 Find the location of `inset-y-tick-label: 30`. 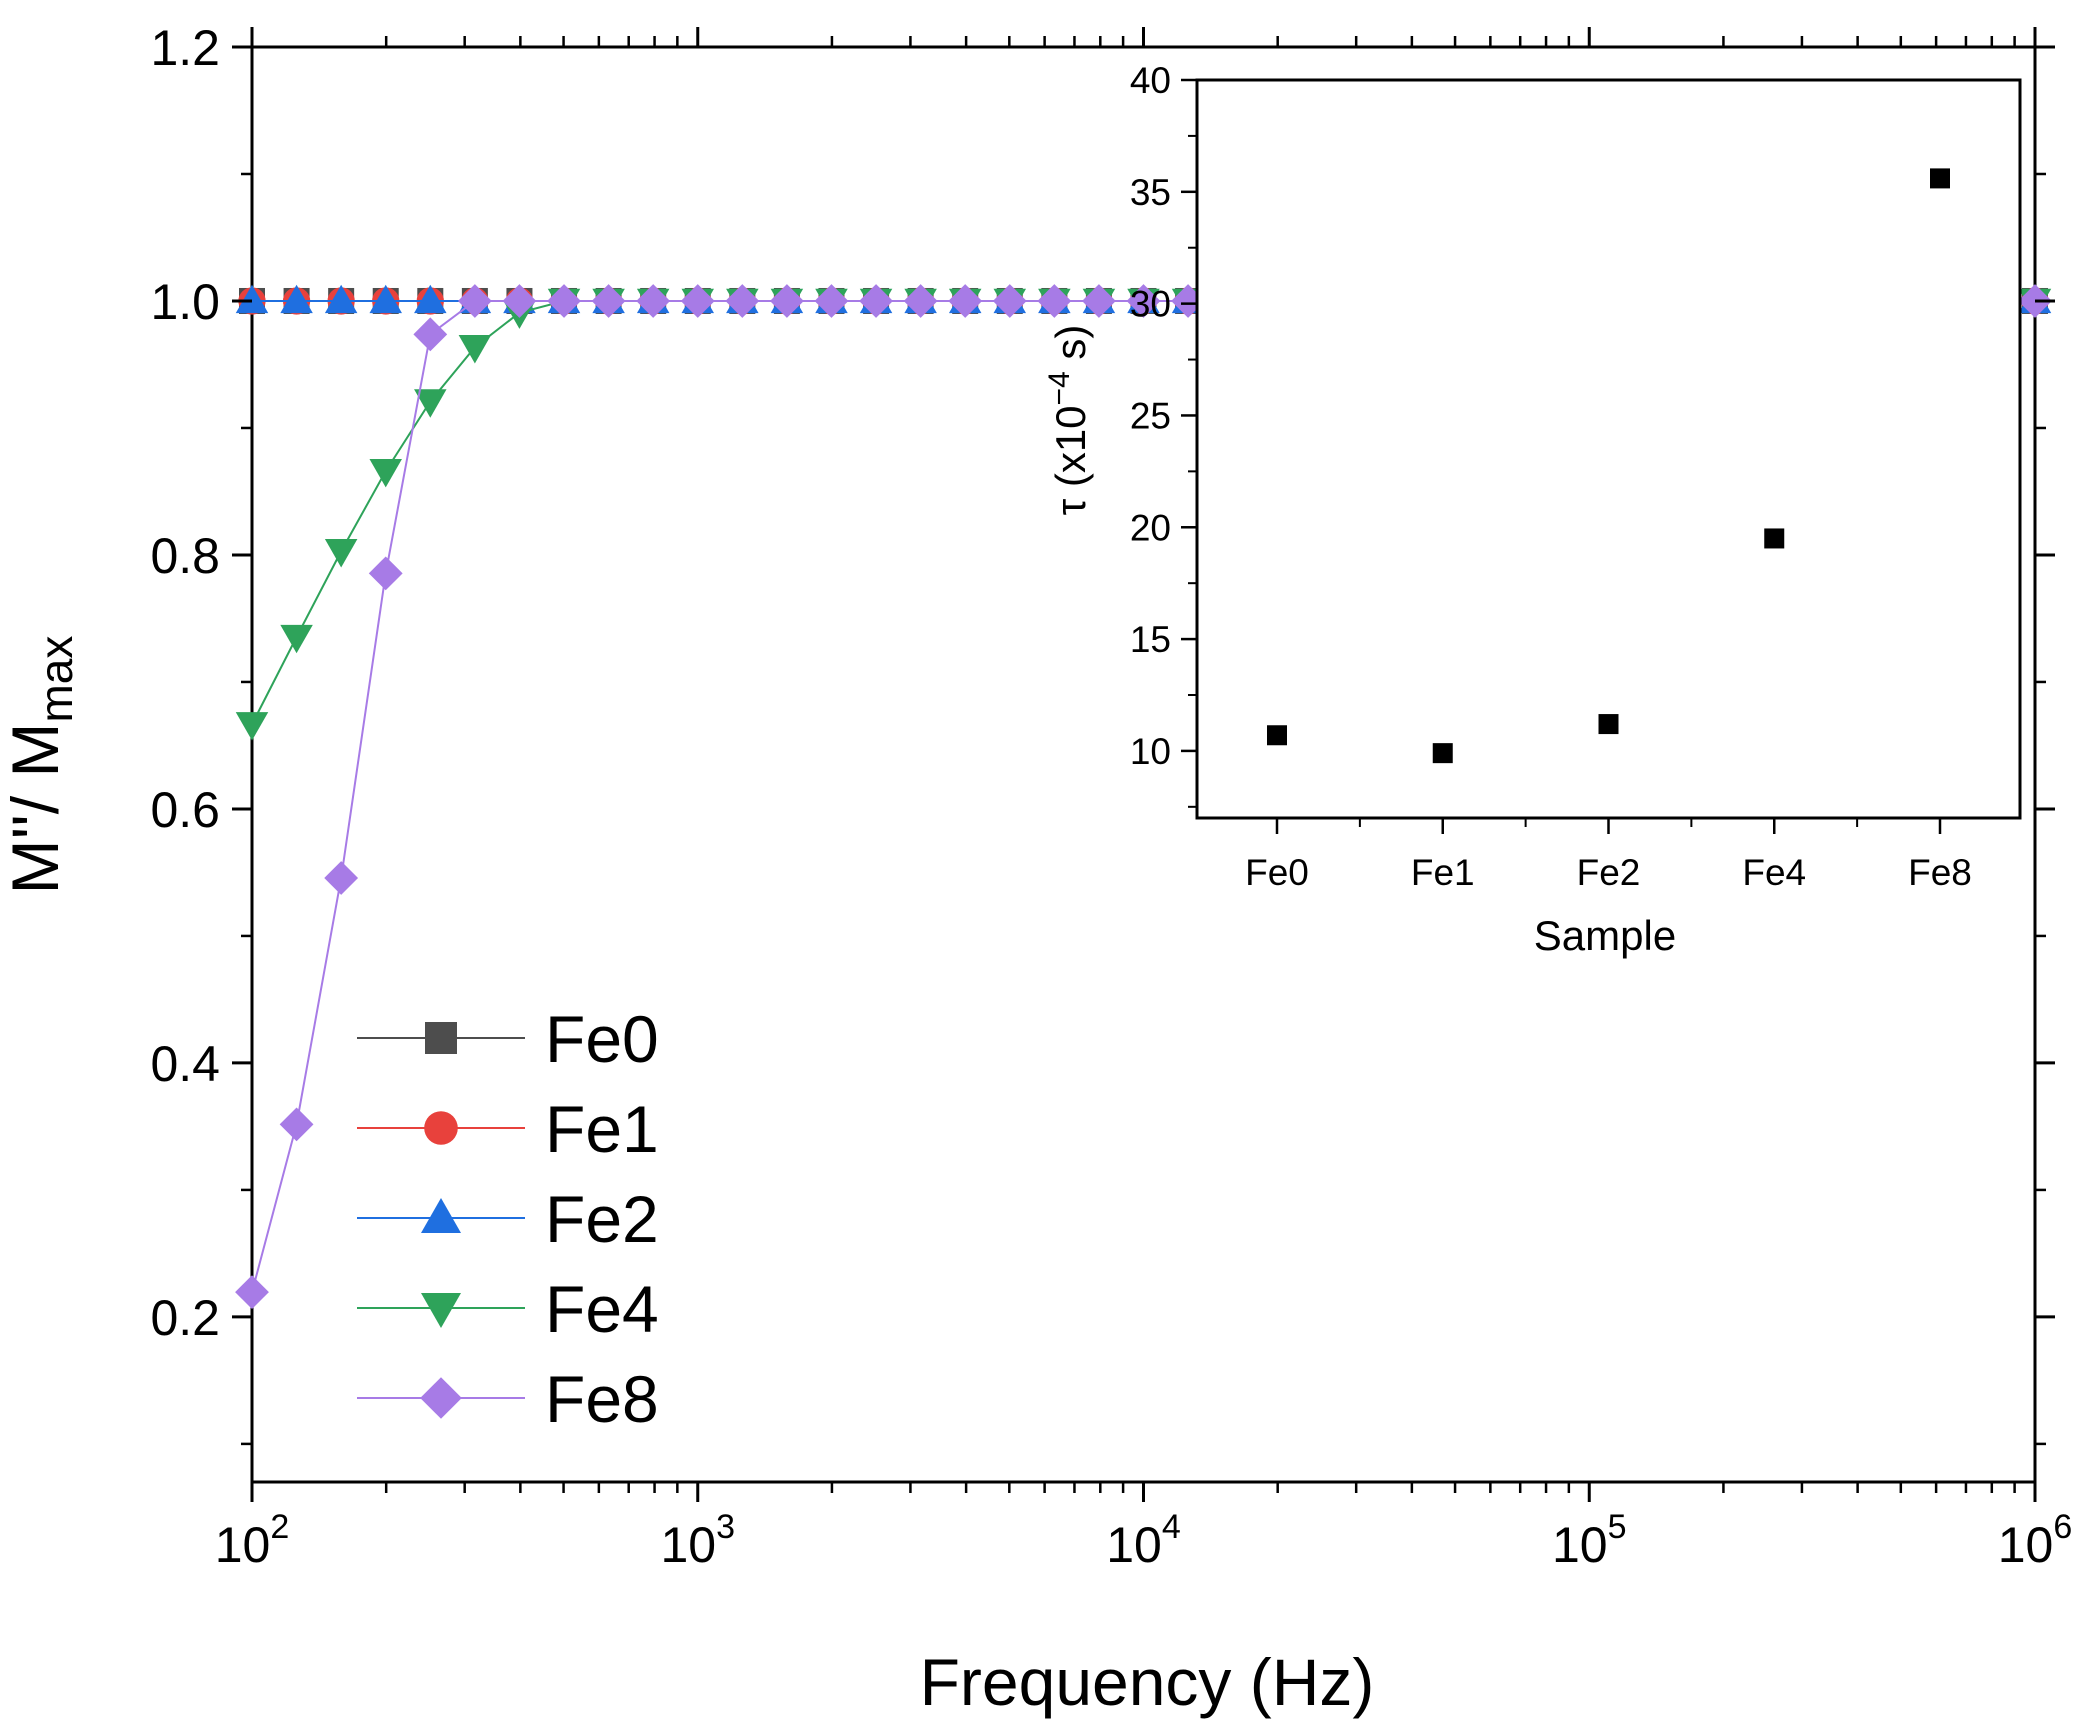

inset-y-tick-label: 30 is located at coordinates (1150, 304).